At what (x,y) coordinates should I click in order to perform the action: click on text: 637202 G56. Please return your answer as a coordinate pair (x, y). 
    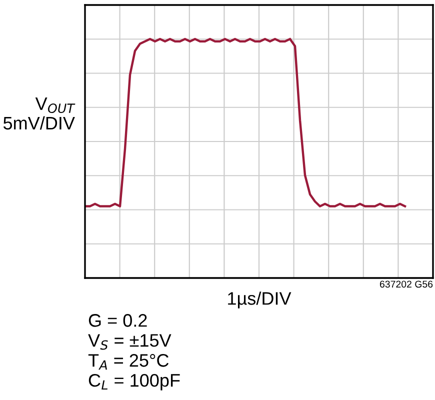
    Looking at the image, I should click on (406, 284).